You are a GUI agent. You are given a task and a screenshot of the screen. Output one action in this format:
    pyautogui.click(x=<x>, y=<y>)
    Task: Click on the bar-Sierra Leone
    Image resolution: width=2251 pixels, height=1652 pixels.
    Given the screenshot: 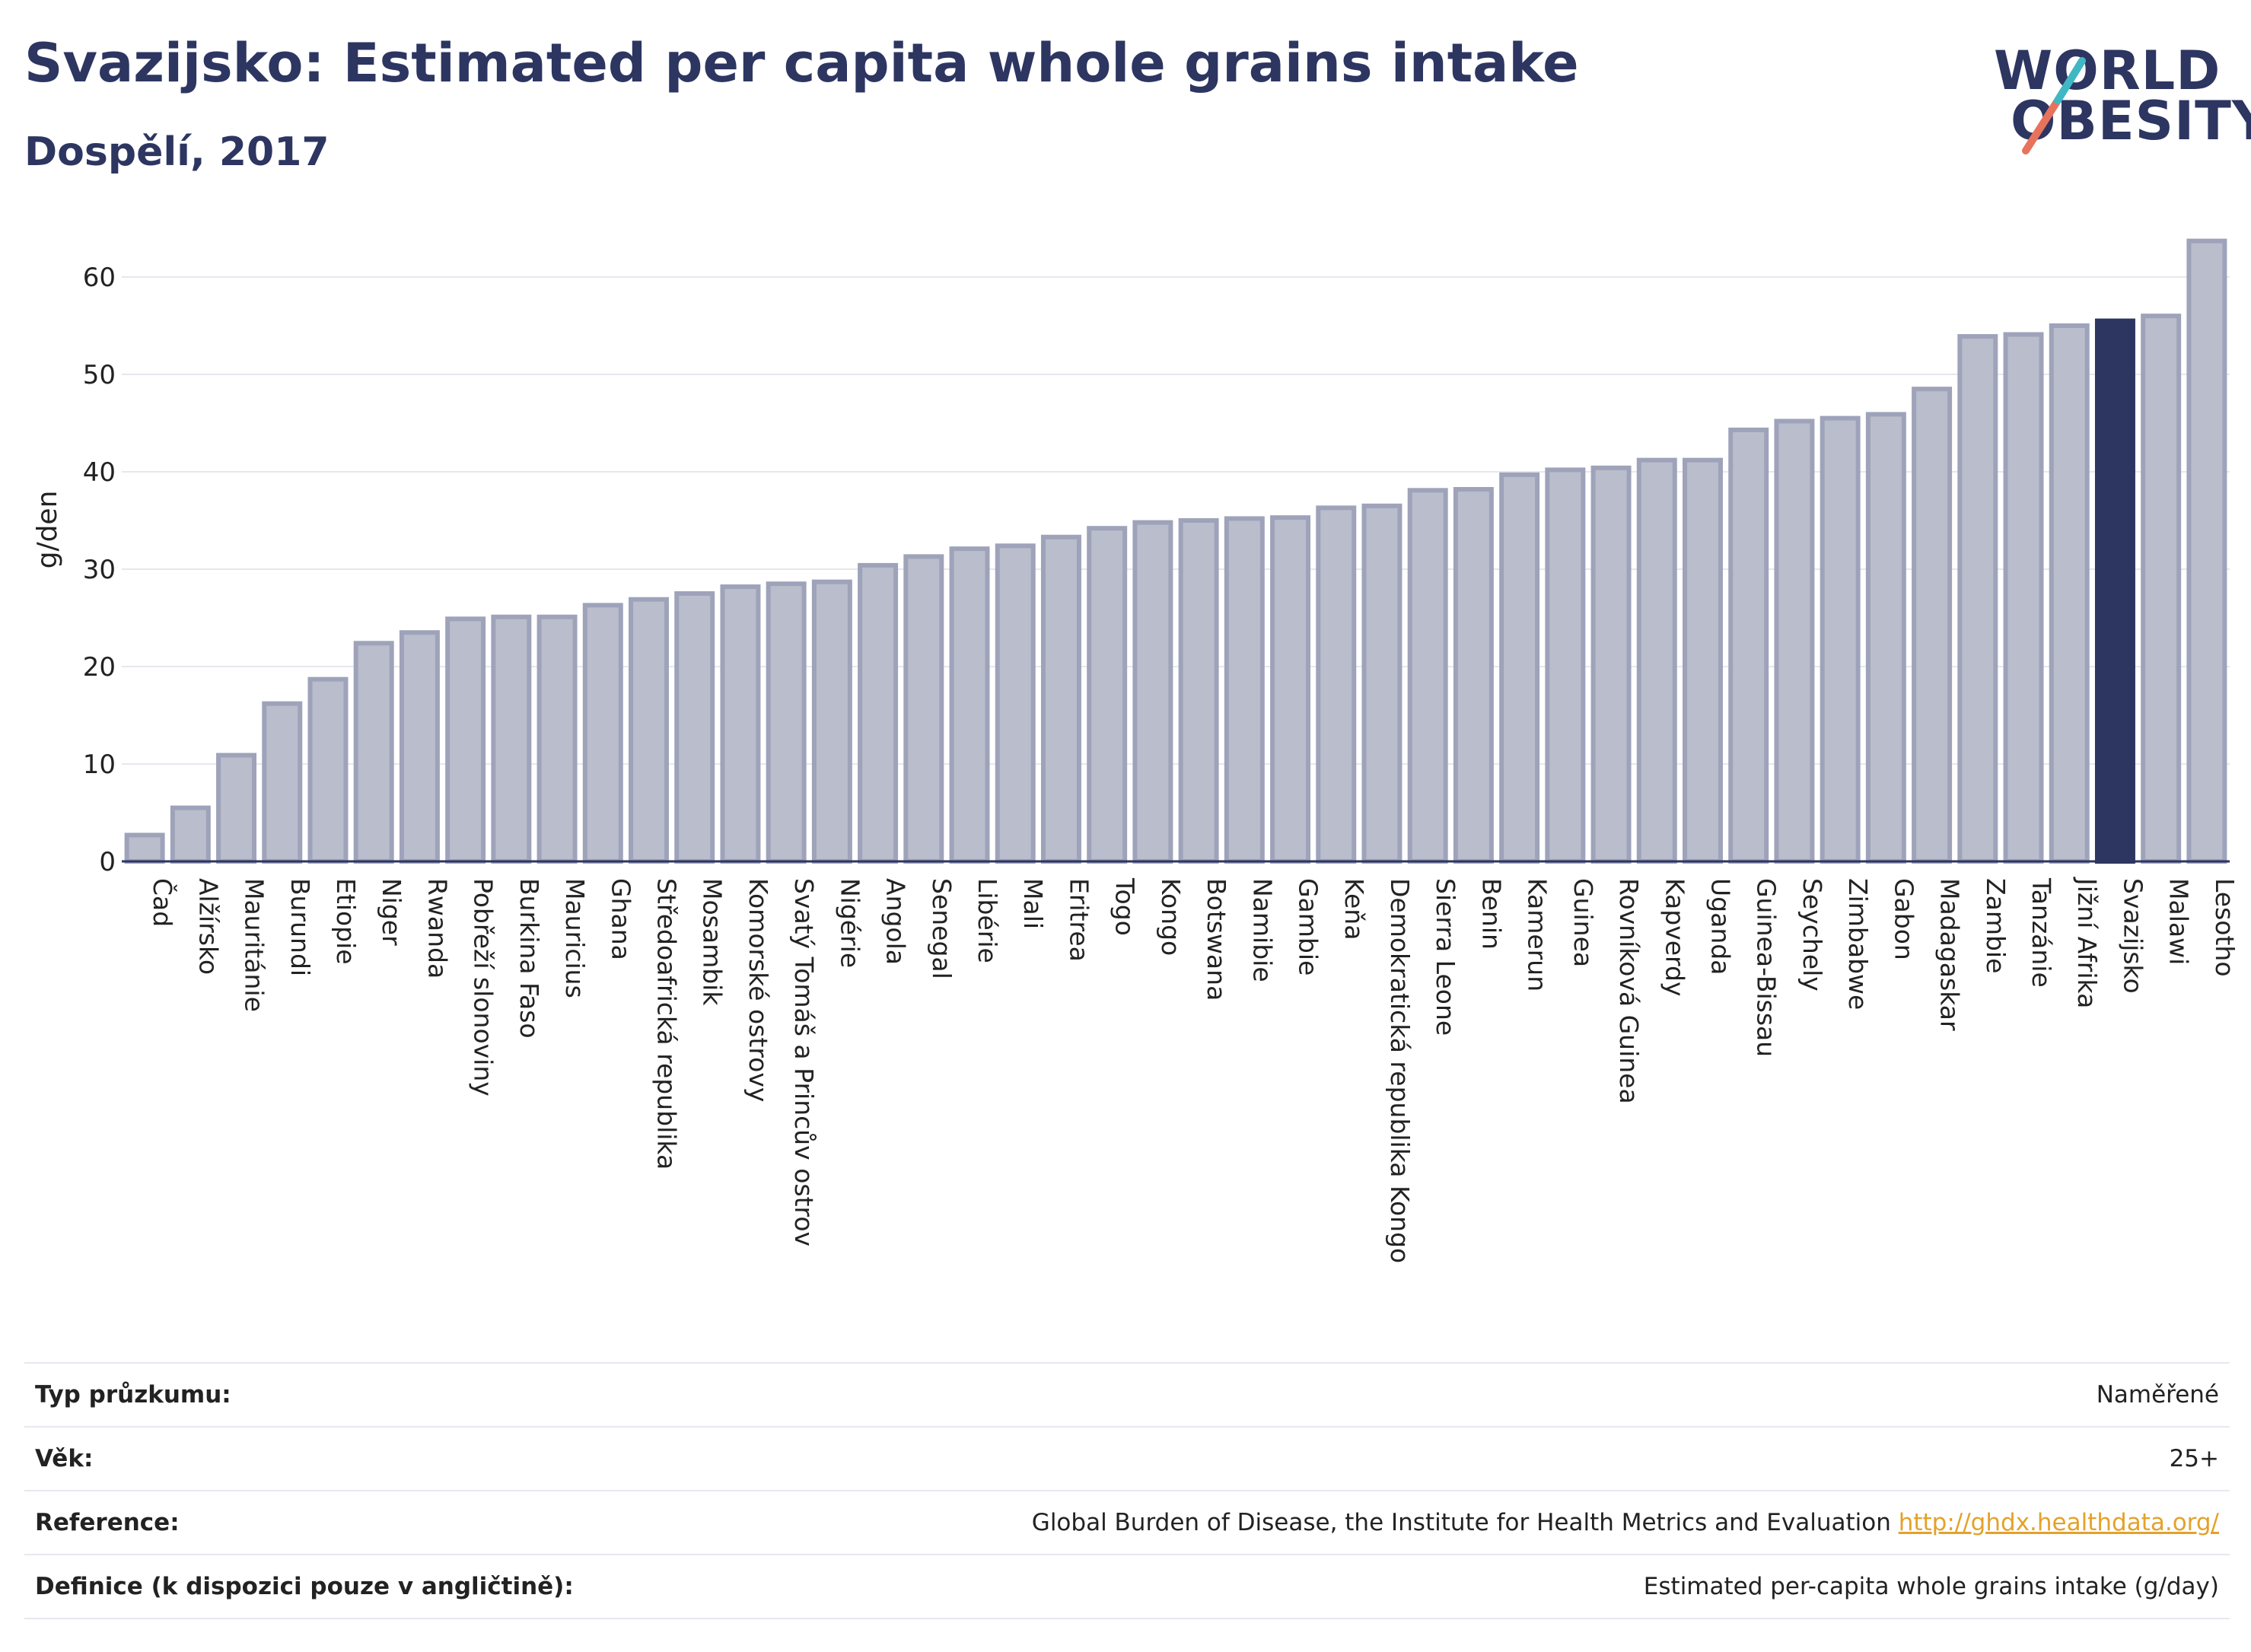 What is the action you would take?
    pyautogui.click(x=1427, y=676)
    